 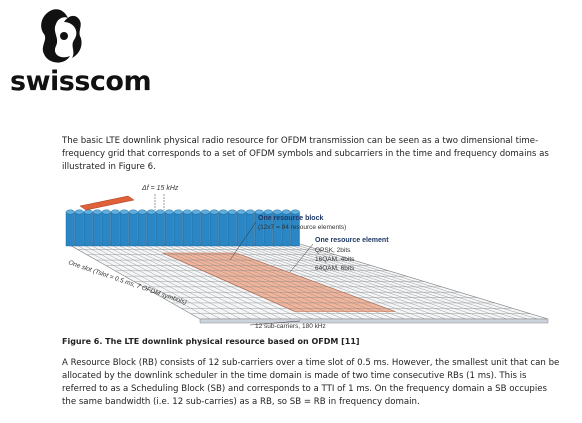 What do you see at coordinates (374, 321) in the screenshot?
I see `grid-edge` at bounding box center [374, 321].